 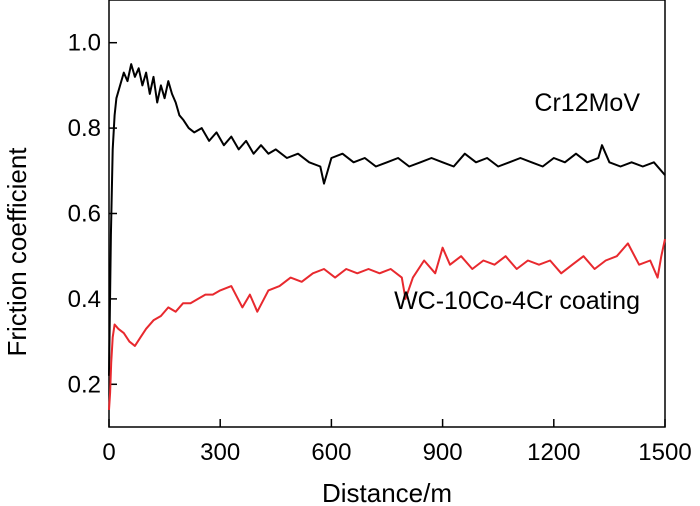 I want to click on x-tick-label: 900, so click(x=443, y=452).